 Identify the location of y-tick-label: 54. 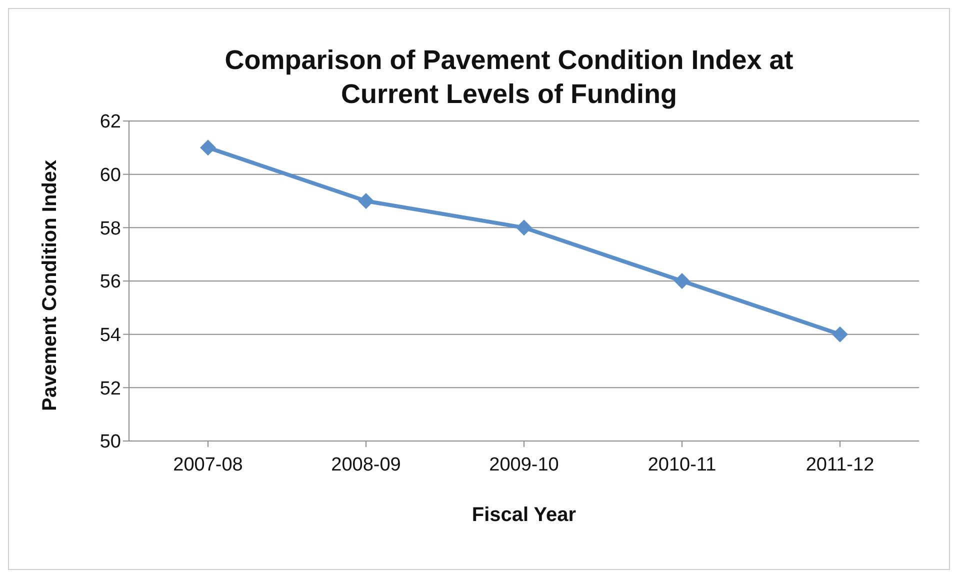
(111, 335).